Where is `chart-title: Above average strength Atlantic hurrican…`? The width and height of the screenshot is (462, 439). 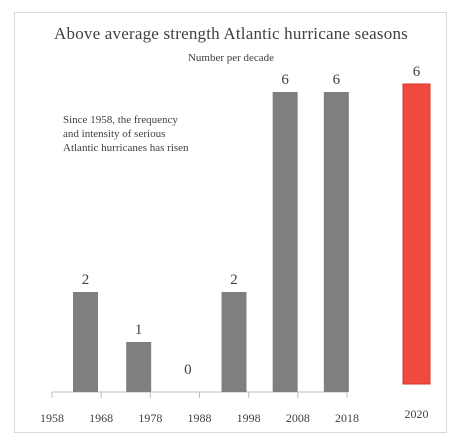
chart-title: Above average strength Atlantic hurrican… is located at coordinates (231, 33).